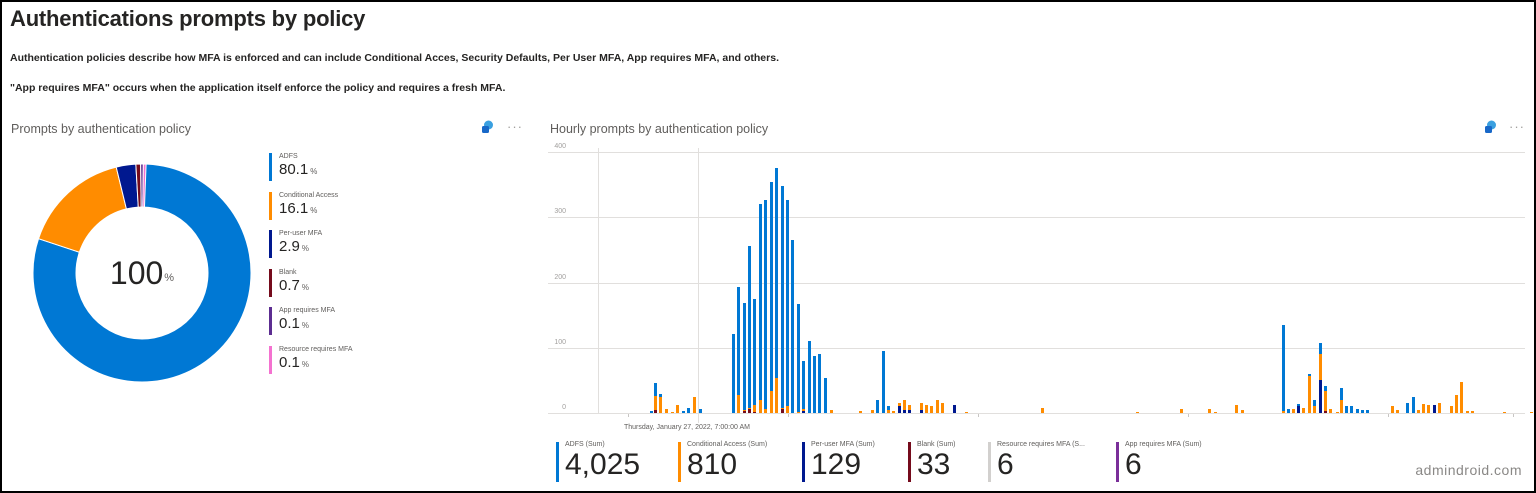  What do you see at coordinates (82, 209) in the screenshot?
I see `donut-slice-conditional-access` at bounding box center [82, 209].